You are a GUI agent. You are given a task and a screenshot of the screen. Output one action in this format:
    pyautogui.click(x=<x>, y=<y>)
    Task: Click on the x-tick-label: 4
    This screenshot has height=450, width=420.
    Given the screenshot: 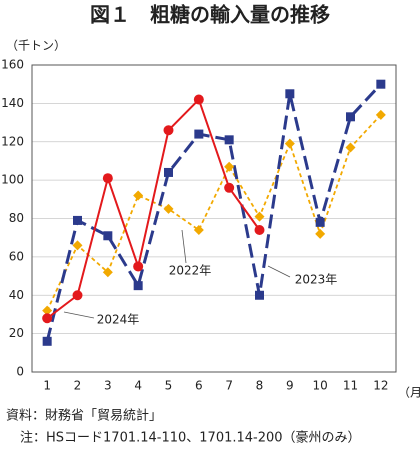 What is the action you would take?
    pyautogui.click(x=138, y=386)
    